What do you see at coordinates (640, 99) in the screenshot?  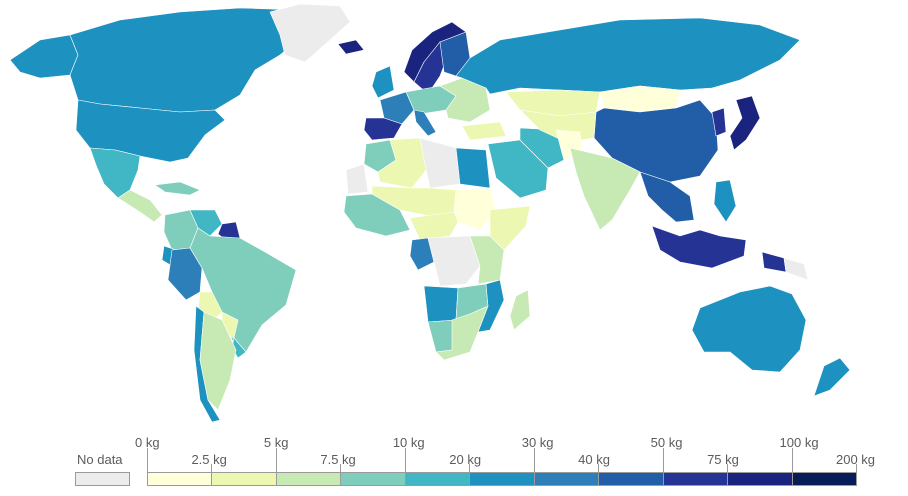 I see `region-mongolia` at bounding box center [640, 99].